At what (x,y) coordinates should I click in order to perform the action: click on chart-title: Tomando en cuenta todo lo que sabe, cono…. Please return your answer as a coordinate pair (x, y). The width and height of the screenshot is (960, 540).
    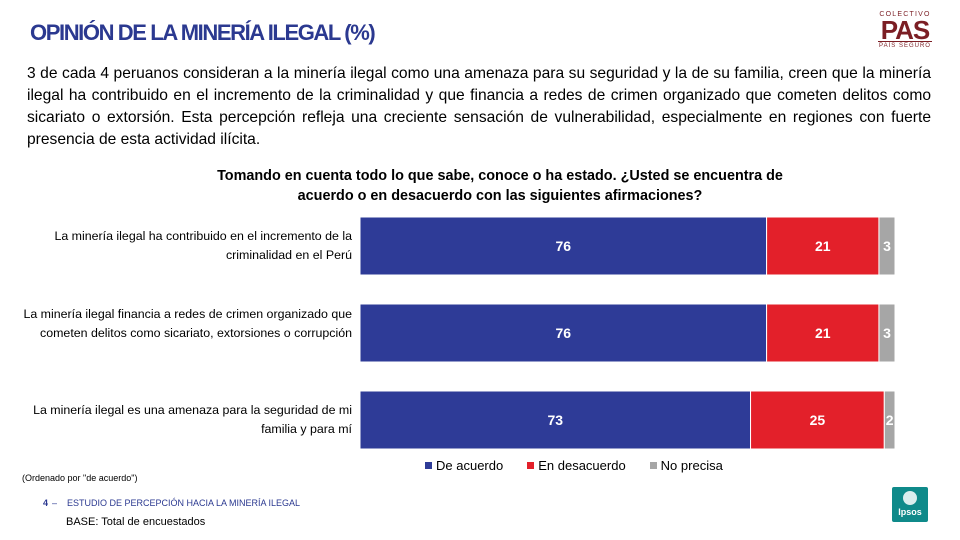
    Looking at the image, I should click on (500, 186).